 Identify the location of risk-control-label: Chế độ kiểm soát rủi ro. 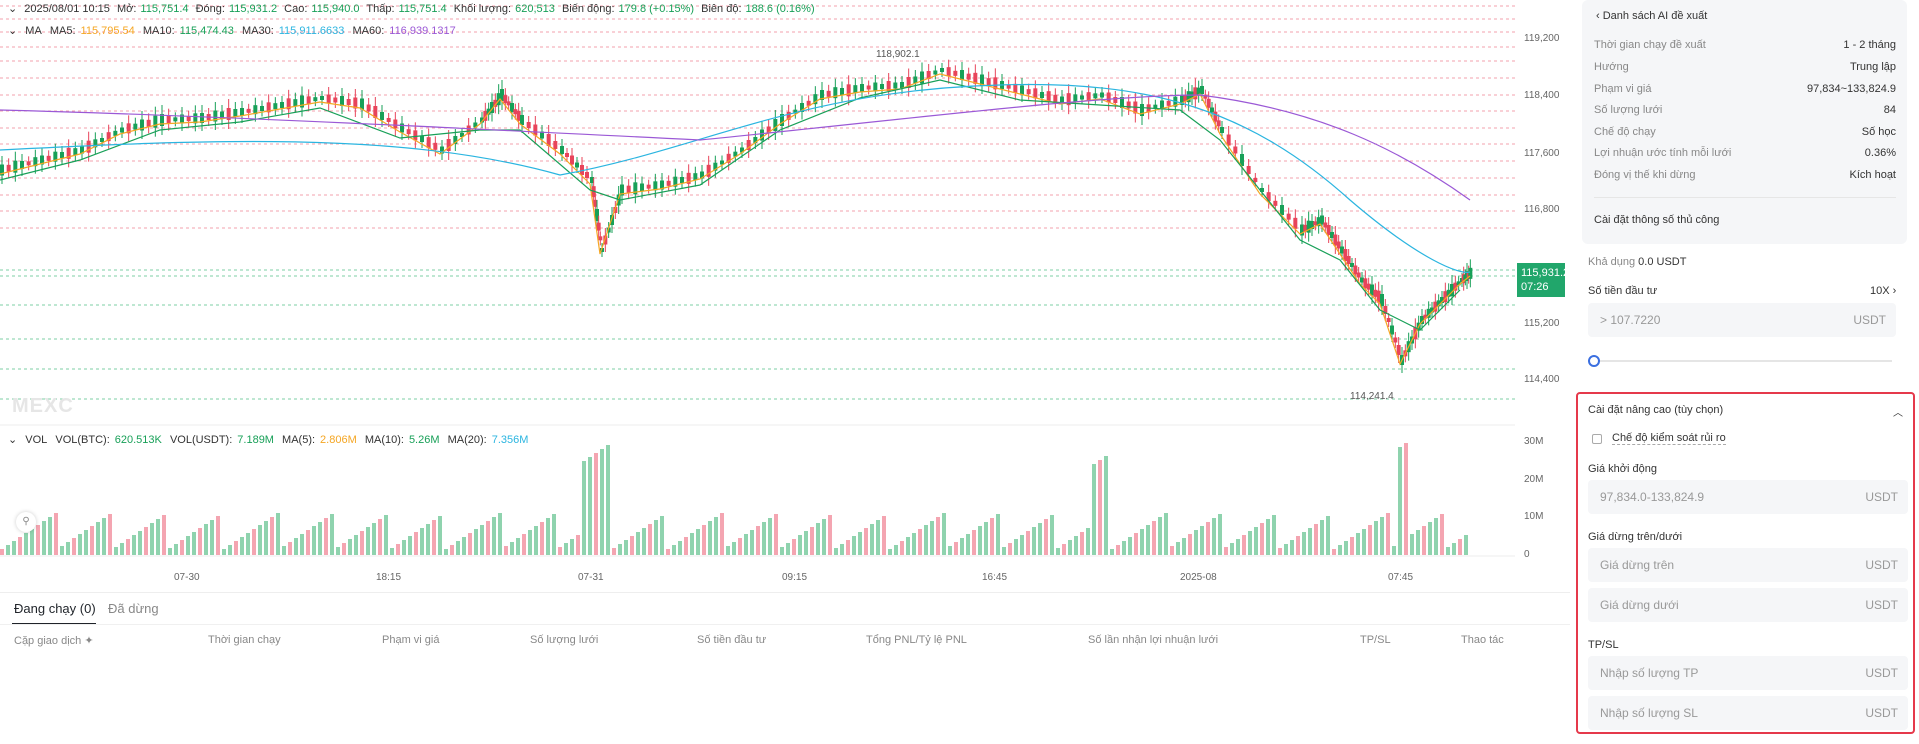
(1669, 438).